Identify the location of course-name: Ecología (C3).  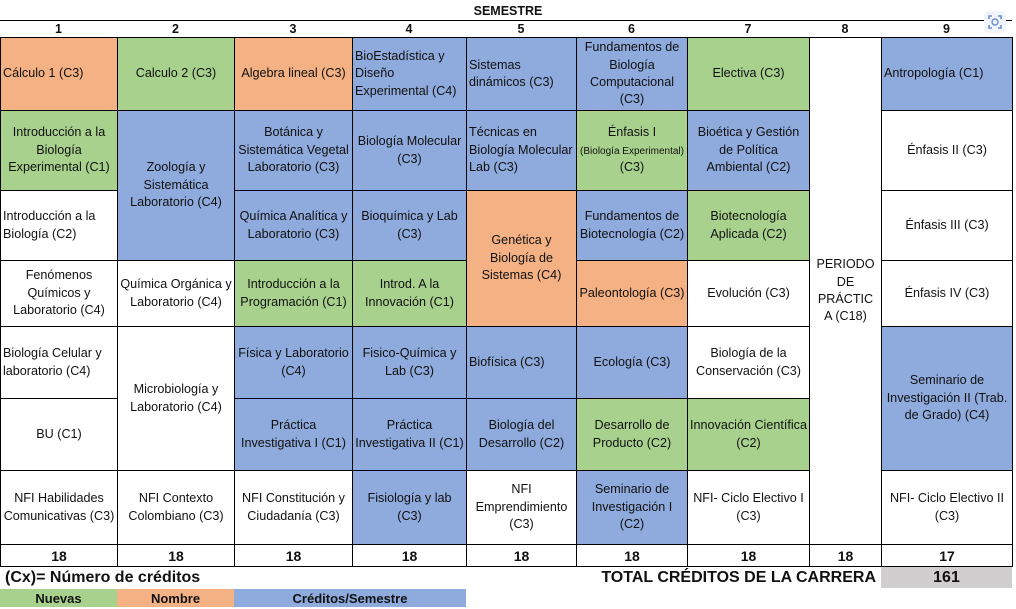
(632, 361).